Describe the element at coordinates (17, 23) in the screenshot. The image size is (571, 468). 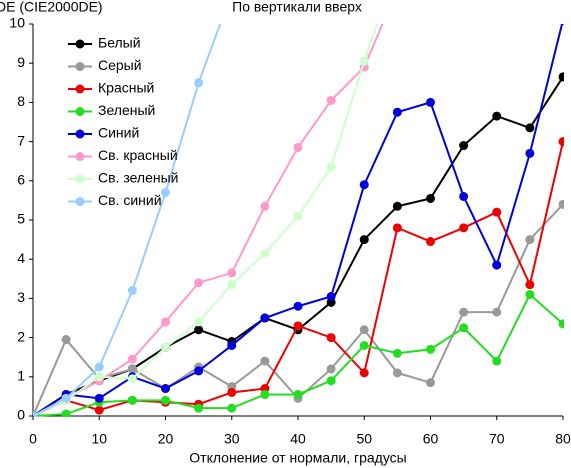
I see `y-tick-label: 10` at that location.